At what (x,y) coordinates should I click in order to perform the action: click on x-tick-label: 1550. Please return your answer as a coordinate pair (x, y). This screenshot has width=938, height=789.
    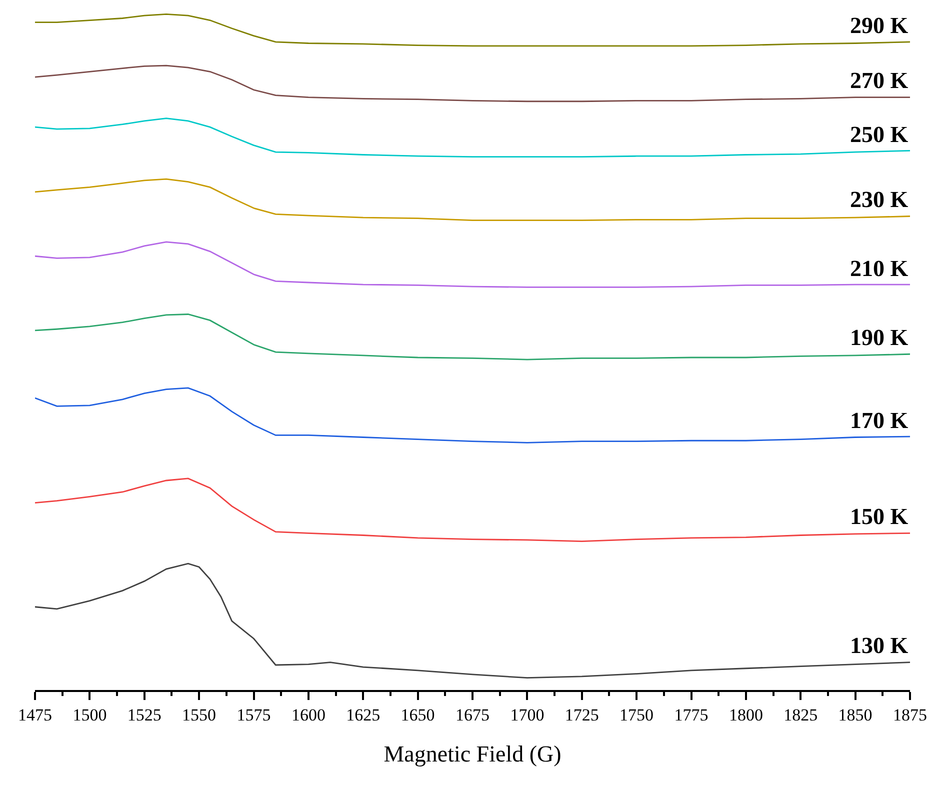
    Looking at the image, I should click on (199, 714).